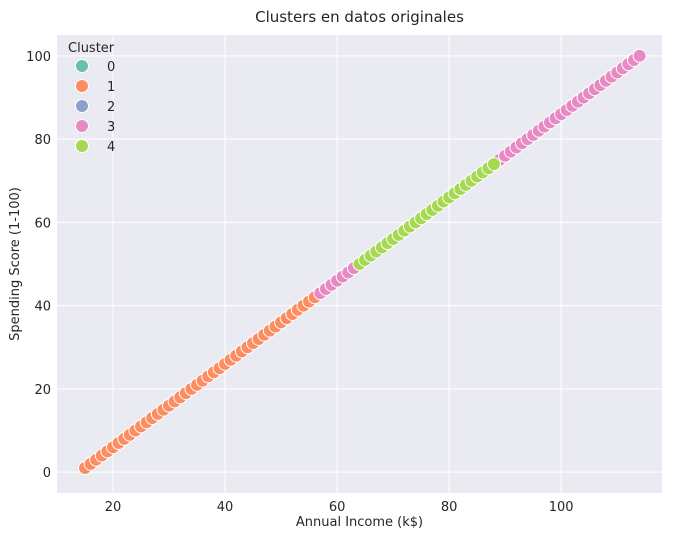  I want to click on x-axis-ticks: 20 40 60 80 100, so click(339, 507).